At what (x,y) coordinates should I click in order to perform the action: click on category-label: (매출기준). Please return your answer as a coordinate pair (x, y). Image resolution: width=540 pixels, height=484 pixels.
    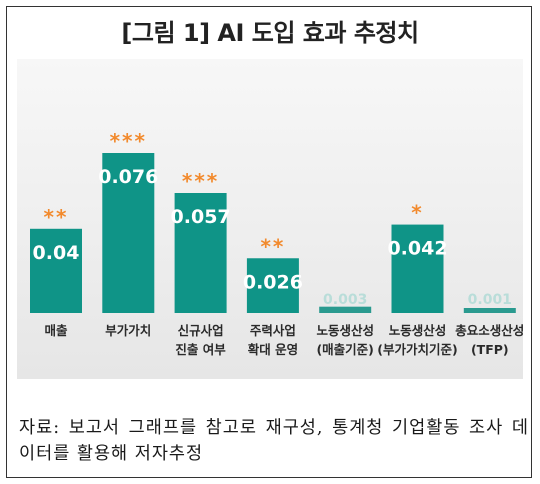
    Looking at the image, I should click on (344, 349).